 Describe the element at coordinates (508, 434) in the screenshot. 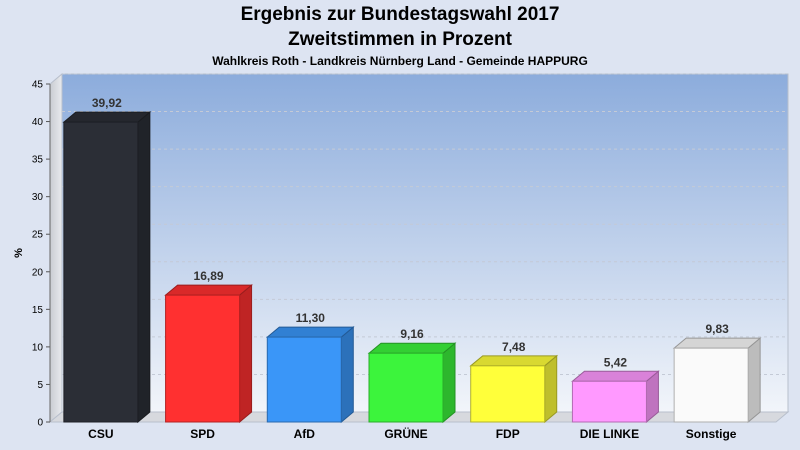

I see `x-tick-label: FDP` at that location.